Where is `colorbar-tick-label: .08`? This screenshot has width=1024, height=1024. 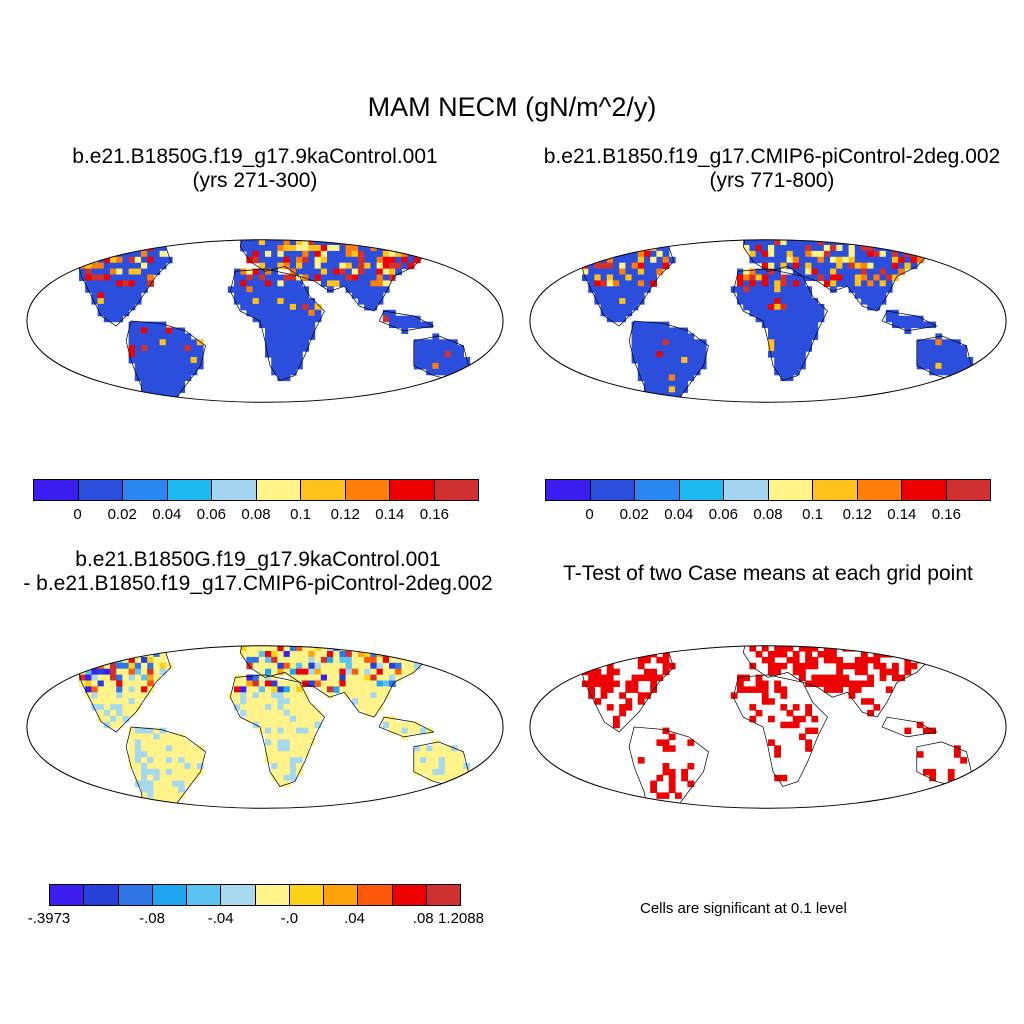 colorbar-tick-label: .08 is located at coordinates (423, 918).